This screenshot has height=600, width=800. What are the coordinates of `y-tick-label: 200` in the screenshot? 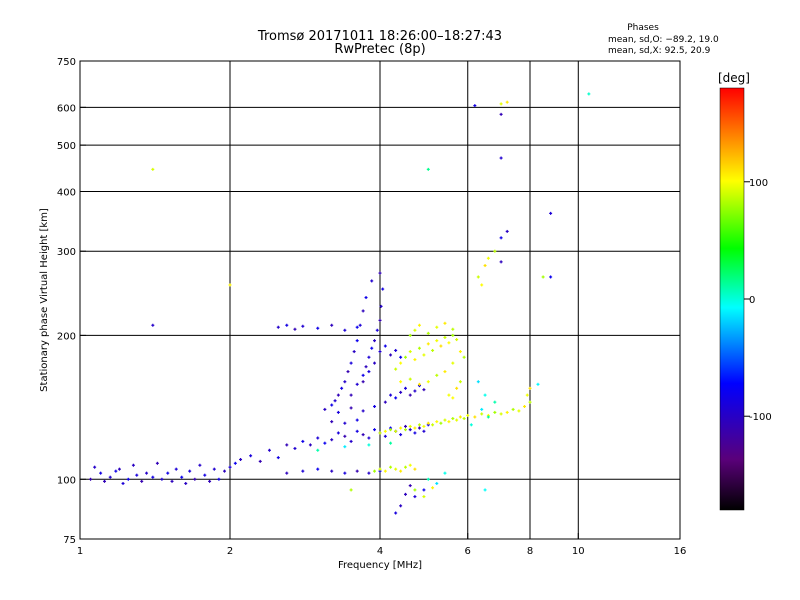 It's located at (66, 336).